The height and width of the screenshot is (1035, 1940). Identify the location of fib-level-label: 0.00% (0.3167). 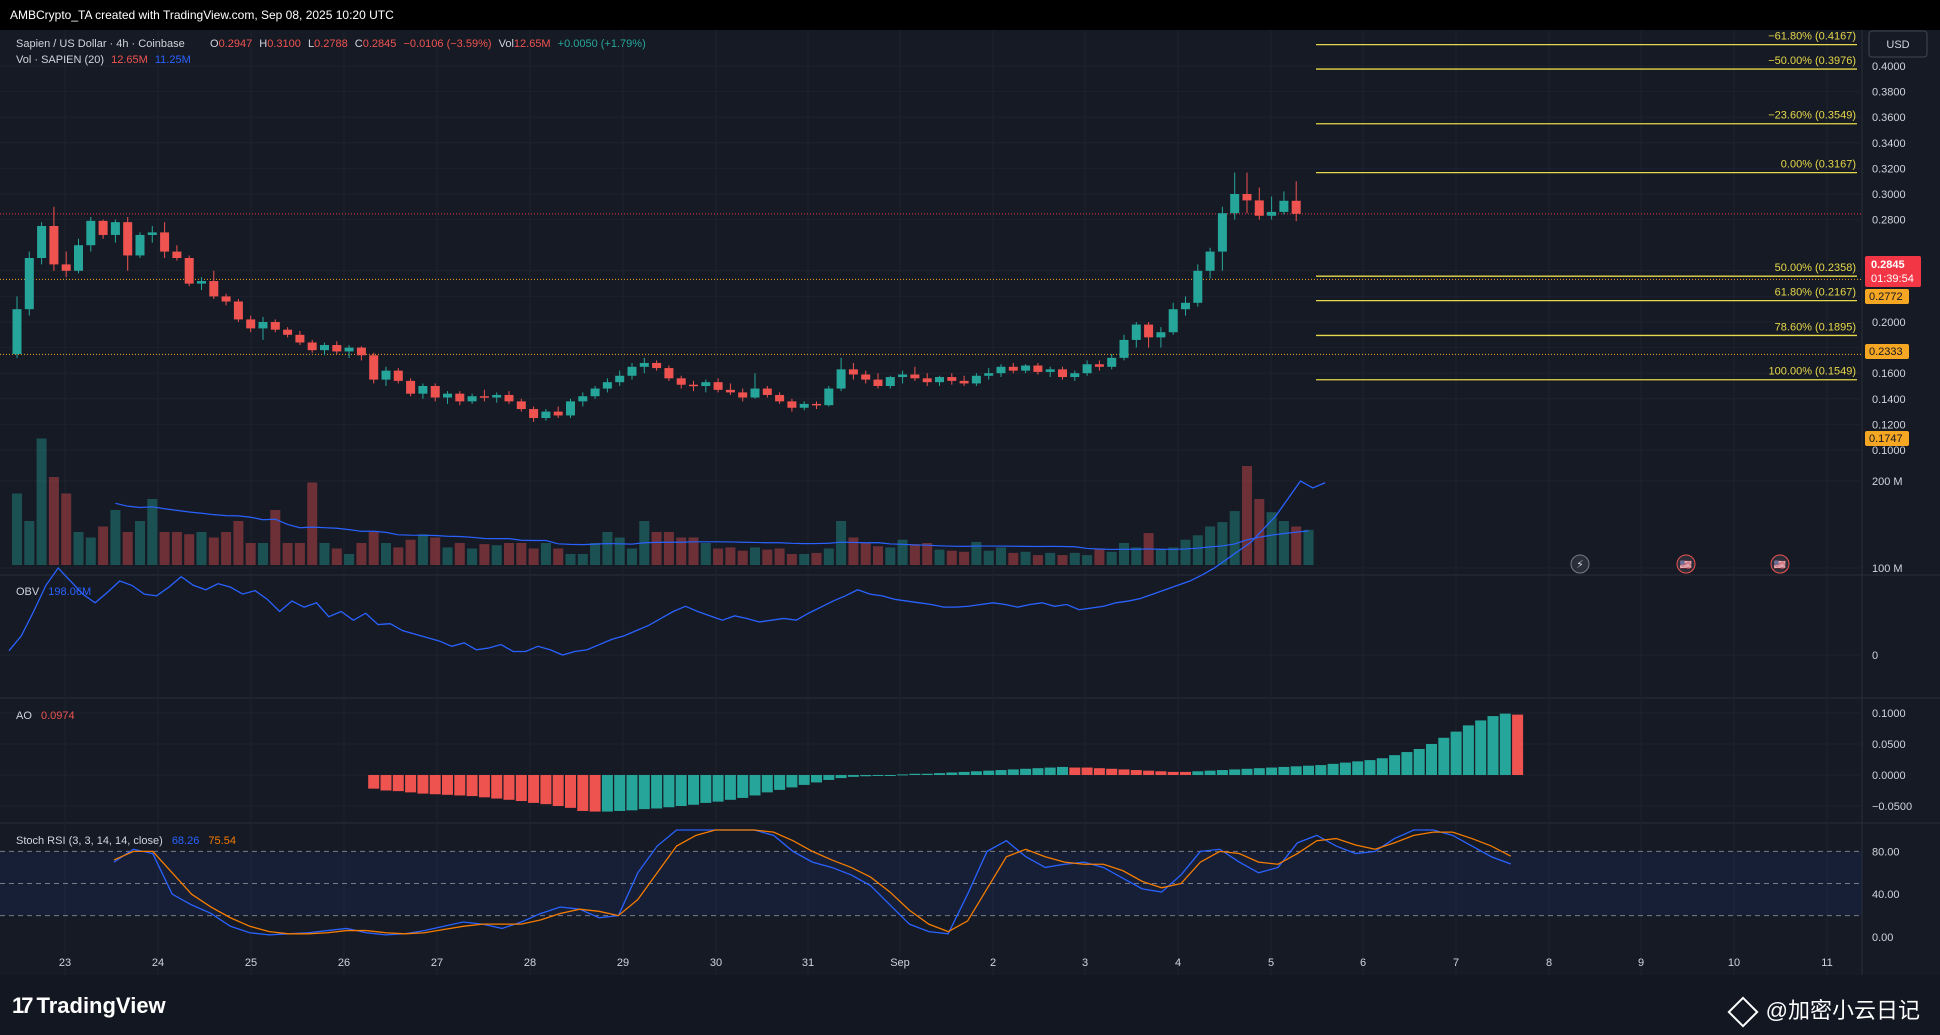
(1818, 165).